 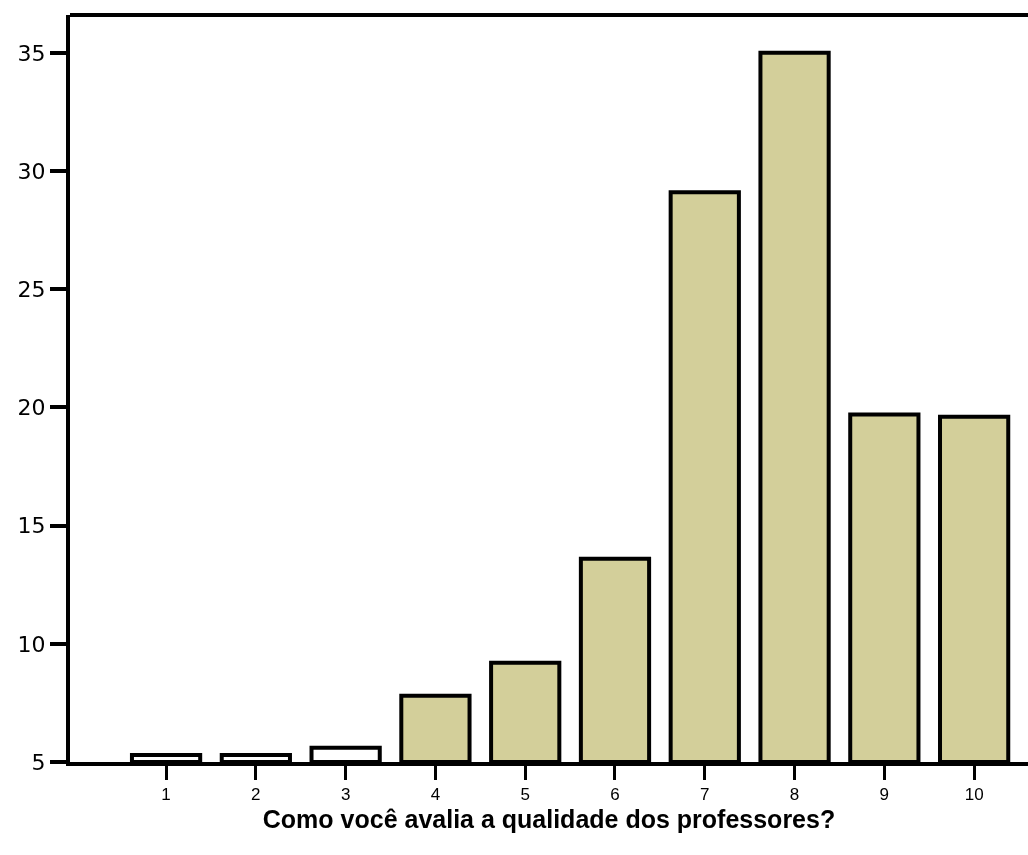 I want to click on x-tick-label: 9, so click(x=884, y=795).